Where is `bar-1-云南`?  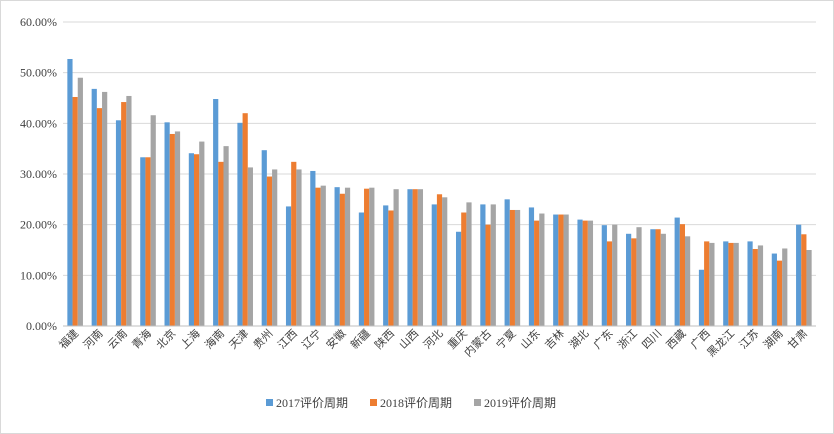 bar-1-云南 is located at coordinates (118, 223).